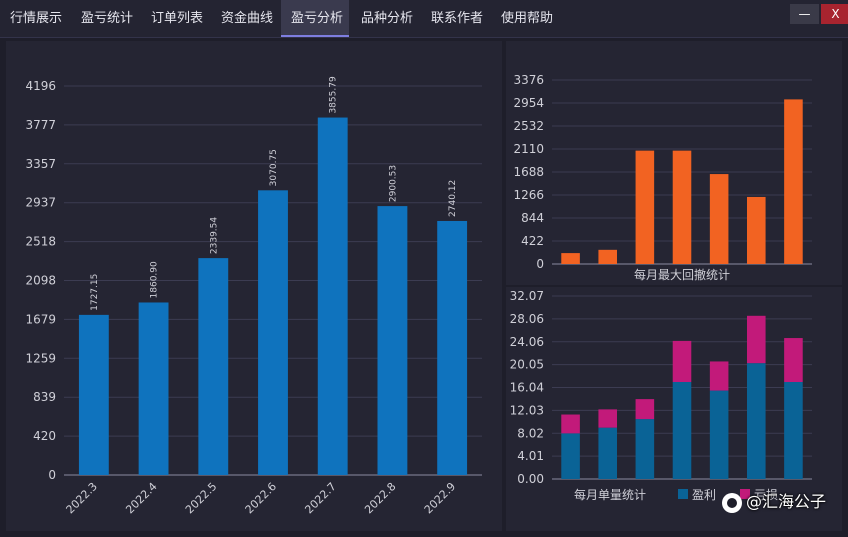 Image resolution: width=848 pixels, height=537 pixels. Describe the element at coordinates (440, 498) in the screenshot. I see `x-tick-label: 2022.9` at that location.